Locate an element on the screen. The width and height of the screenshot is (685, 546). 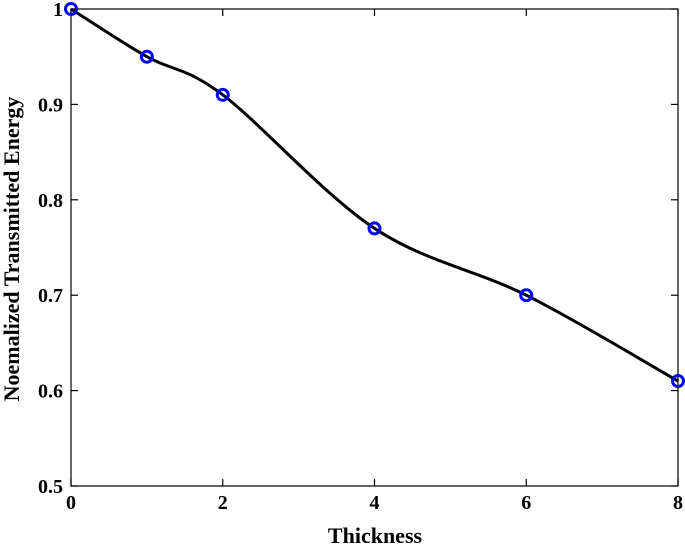
x-axis-title: Thickness is located at coordinates (375, 534).